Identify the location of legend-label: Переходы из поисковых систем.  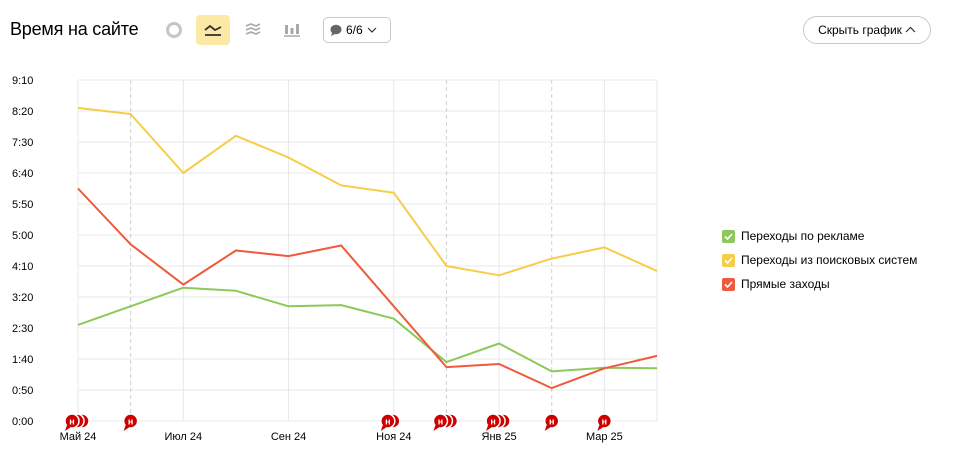
(829, 260).